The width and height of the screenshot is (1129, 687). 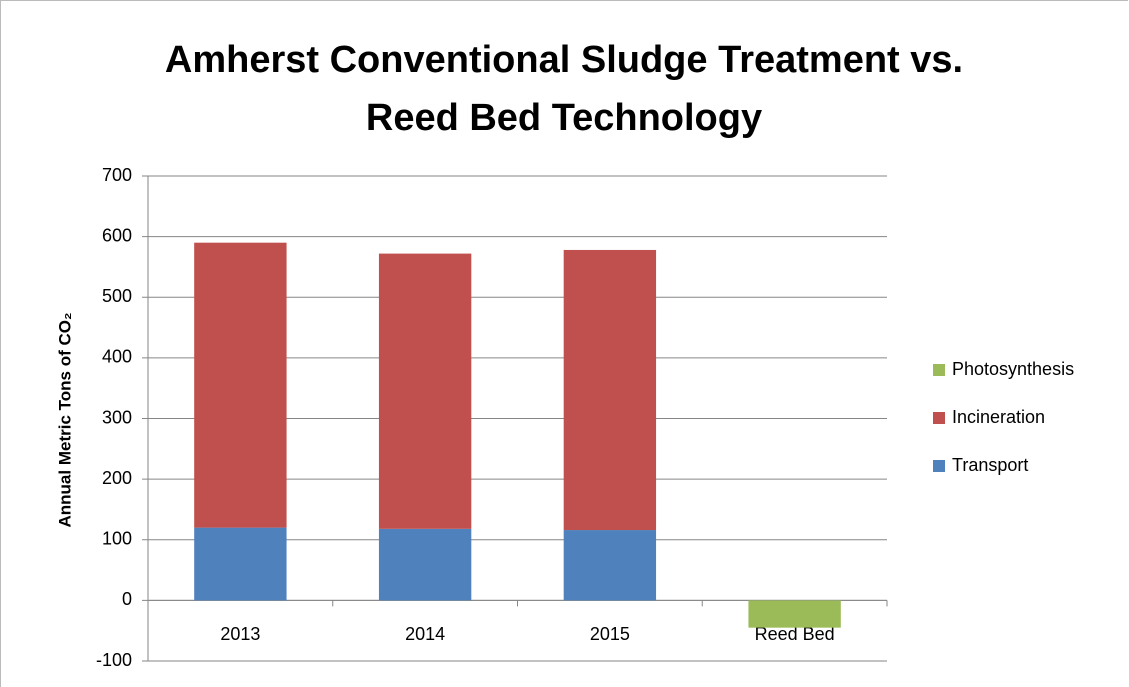 I want to click on x-tick-label: 2014, so click(x=425, y=634).